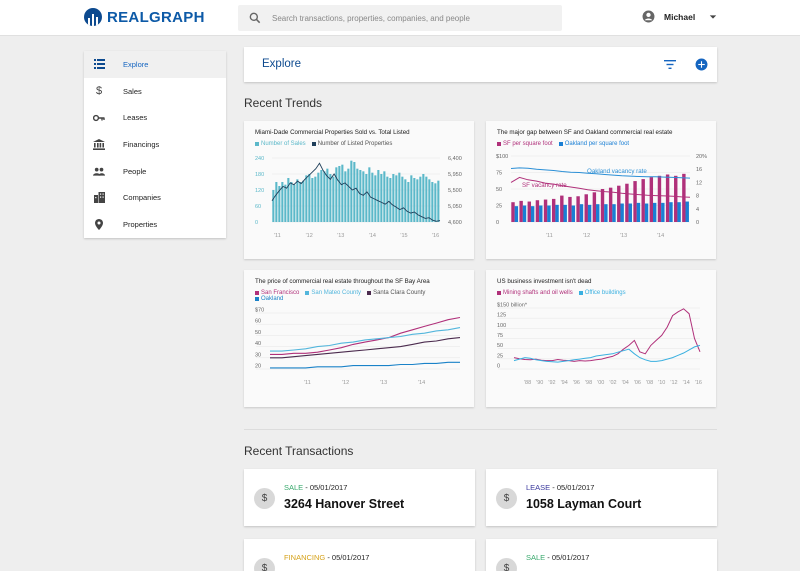 The height and width of the screenshot is (571, 800). I want to click on line-sf-vacancy, so click(600, 187).